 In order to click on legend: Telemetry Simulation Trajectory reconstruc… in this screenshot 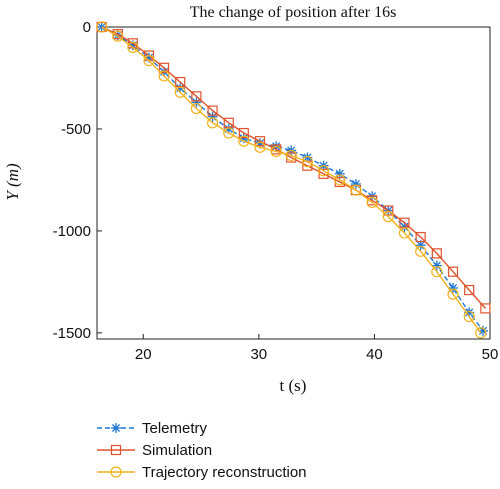, I will do `click(202, 450)`.